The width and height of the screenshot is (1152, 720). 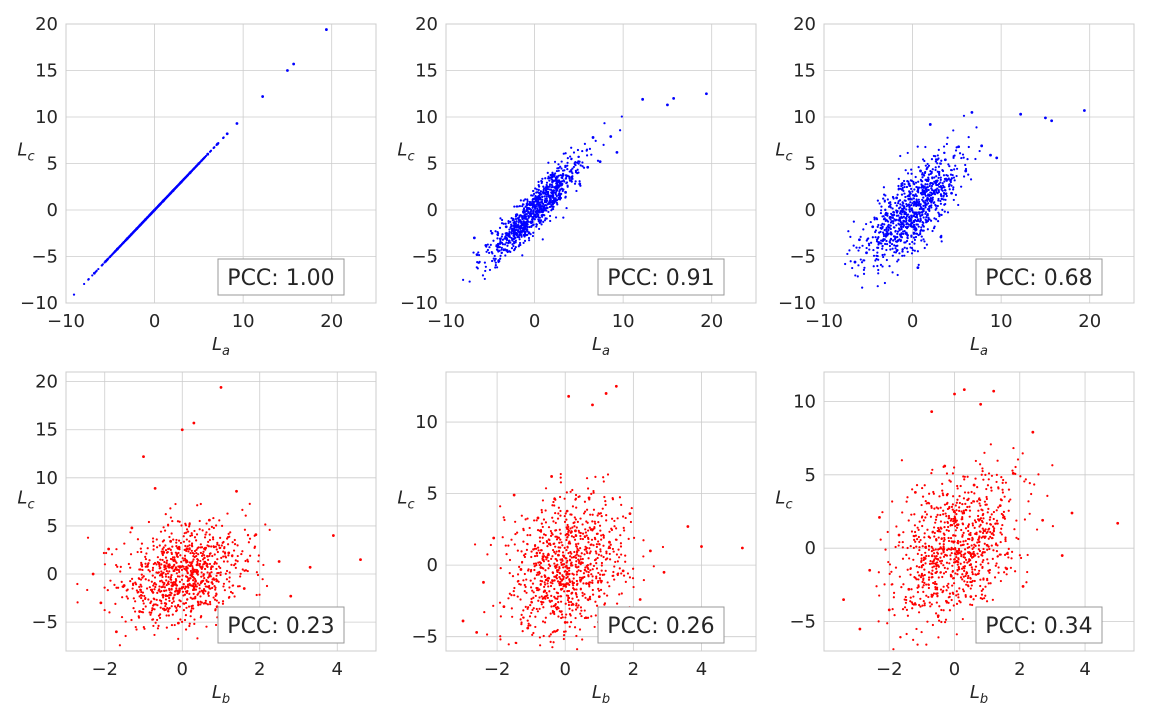 I want to click on y-tick-label: 0, so click(x=52, y=210).